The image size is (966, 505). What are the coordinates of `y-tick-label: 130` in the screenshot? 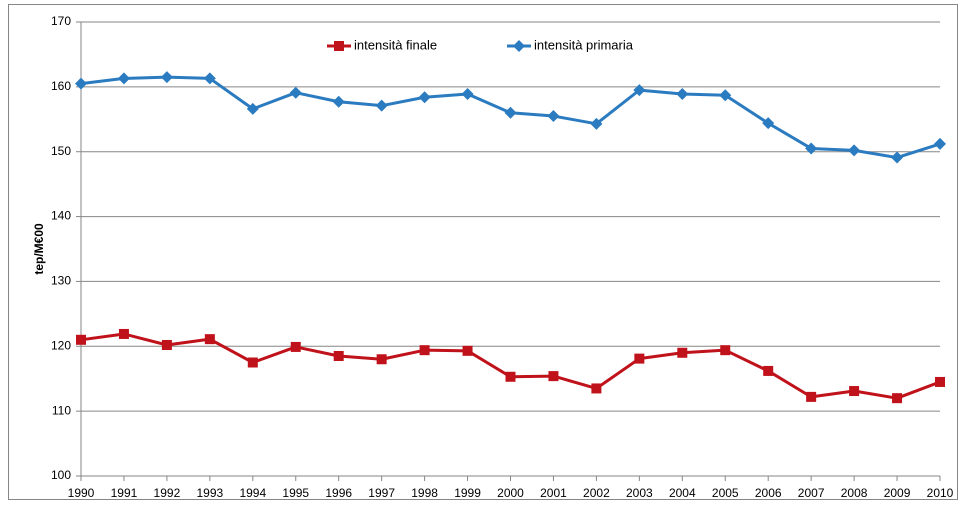 It's located at (61, 281).